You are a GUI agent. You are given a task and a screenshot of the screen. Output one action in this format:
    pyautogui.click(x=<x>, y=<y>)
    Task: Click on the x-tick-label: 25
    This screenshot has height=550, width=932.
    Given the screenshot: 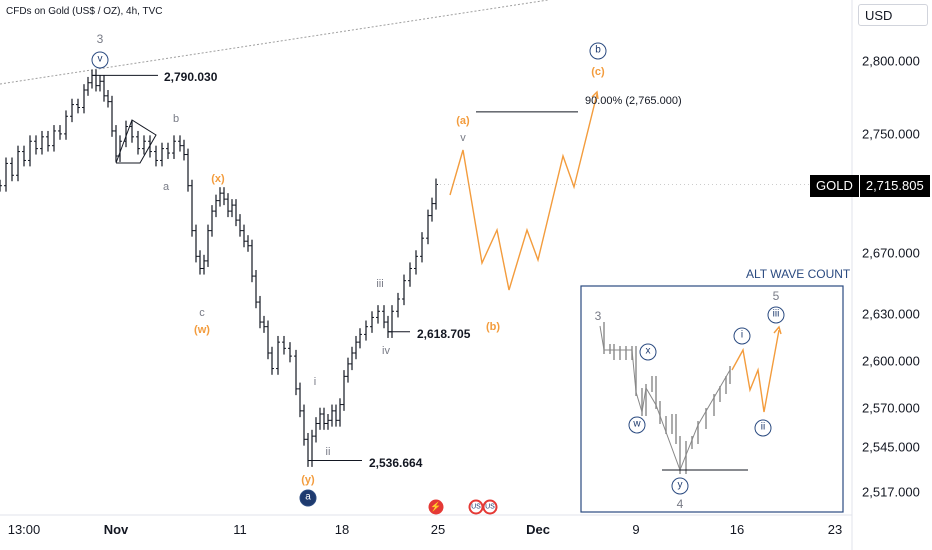 What is the action you would take?
    pyautogui.click(x=438, y=529)
    